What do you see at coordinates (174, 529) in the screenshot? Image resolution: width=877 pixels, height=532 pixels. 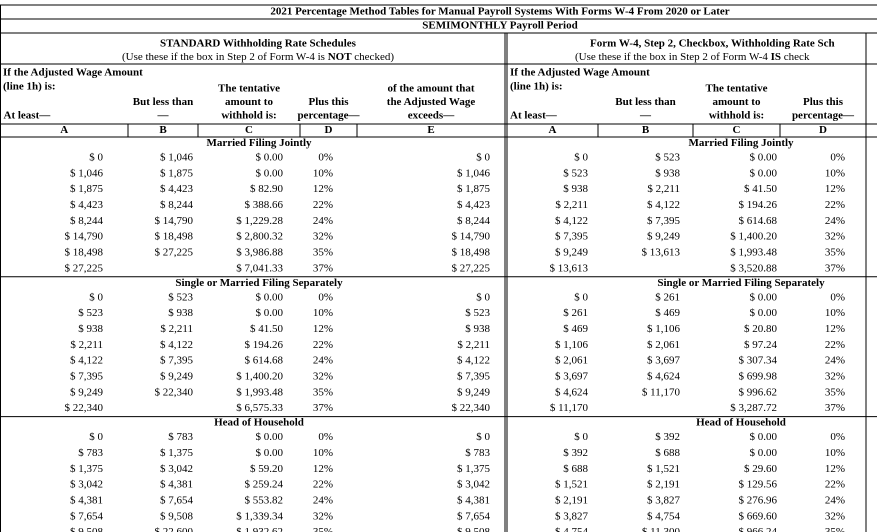 I see `cell: $ 22,600` at bounding box center [174, 529].